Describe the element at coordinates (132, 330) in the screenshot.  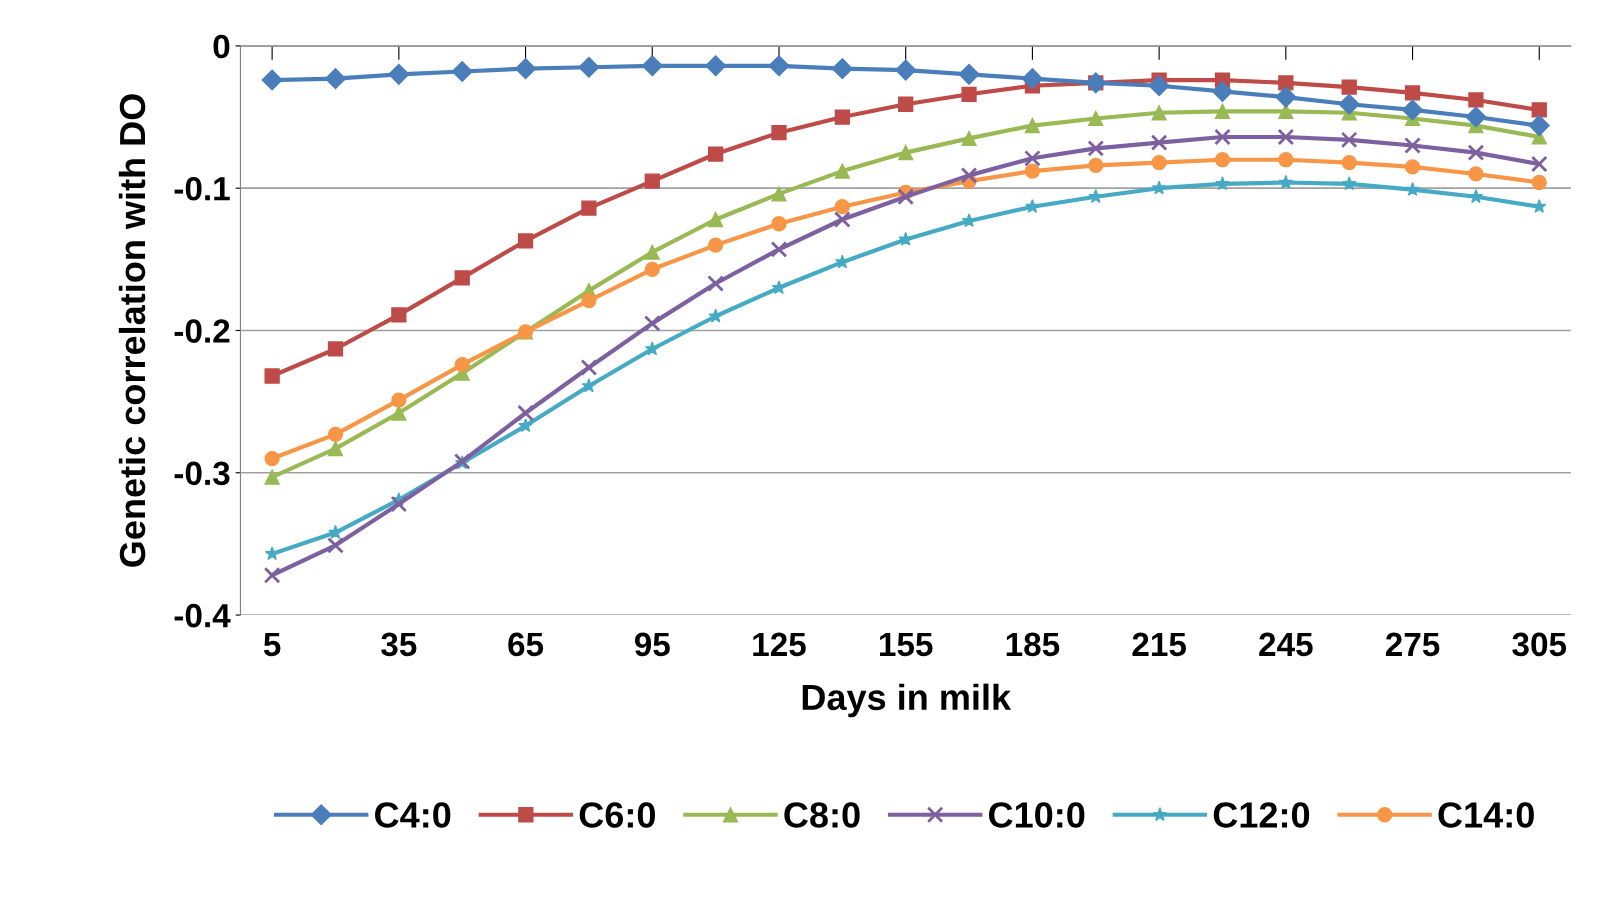
I see `y-axis-title: Genetic correlation with DO` at that location.